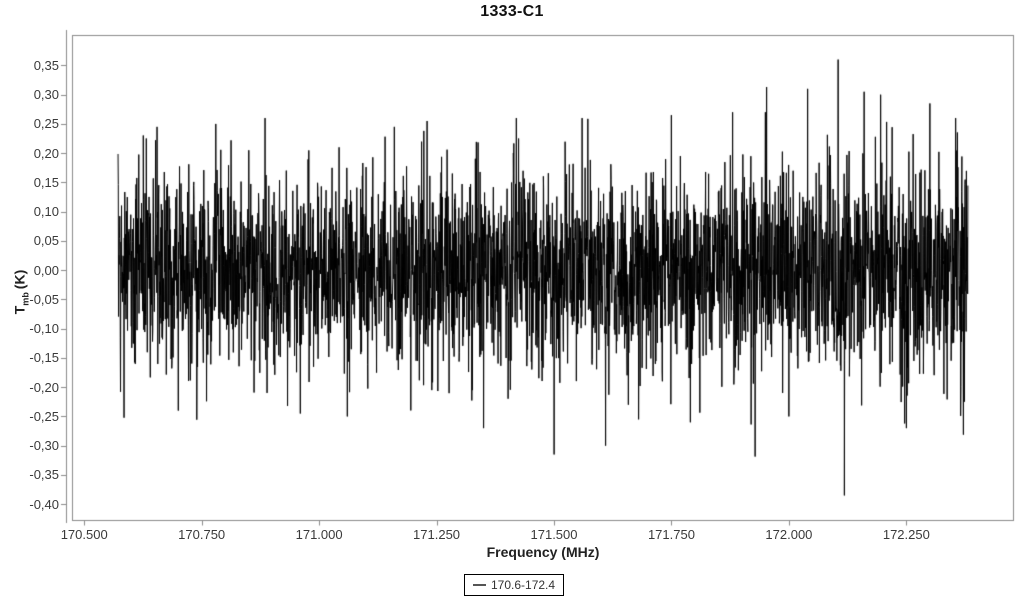  Describe the element at coordinates (789, 534) in the screenshot. I see `x-tick-label: 172.000` at that location.